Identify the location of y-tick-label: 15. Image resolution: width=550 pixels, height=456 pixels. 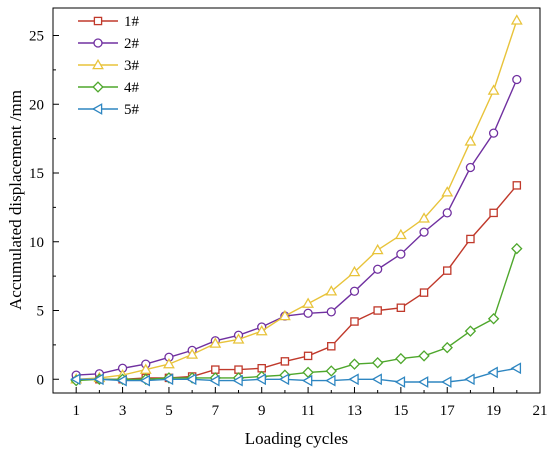
(36, 174).